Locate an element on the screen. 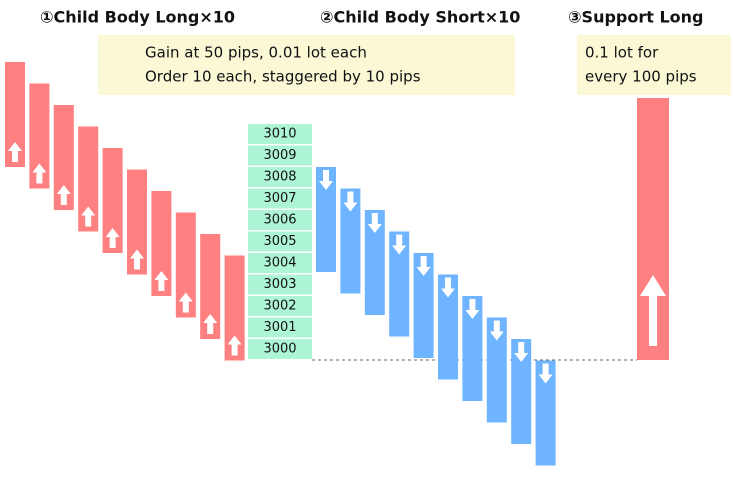 The width and height of the screenshot is (733, 477). heading: ③Support Long is located at coordinates (636, 17).